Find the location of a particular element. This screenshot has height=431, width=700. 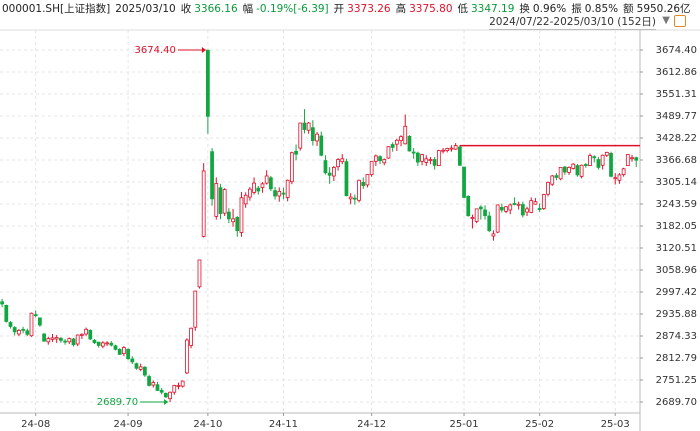

y-tick-label: 3305.14 is located at coordinates (676, 182).